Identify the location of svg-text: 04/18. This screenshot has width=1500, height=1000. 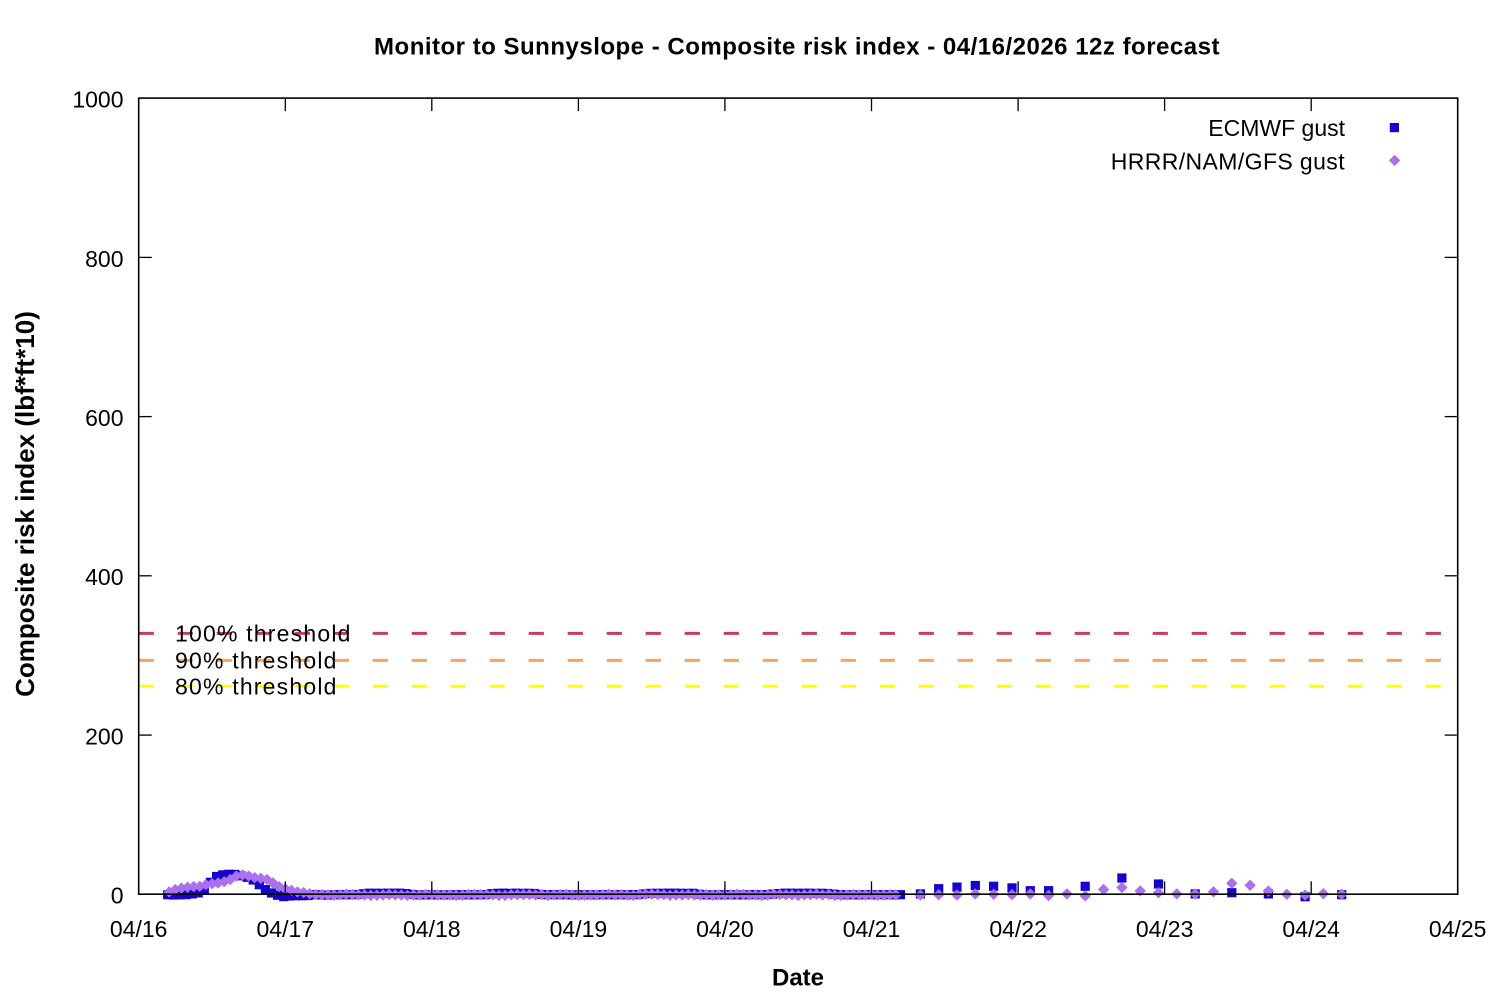
(432, 929).